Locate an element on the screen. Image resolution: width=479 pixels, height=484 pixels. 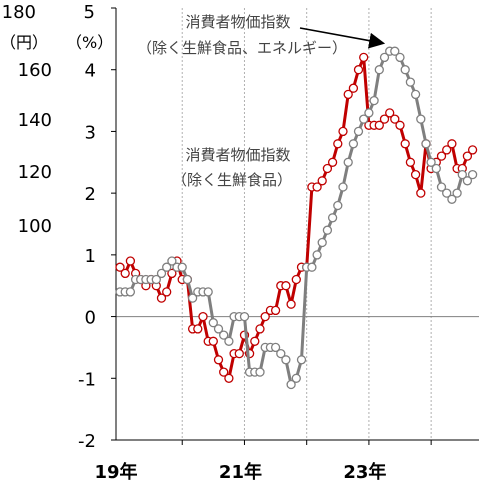
y-tick-label-5: 5 is located at coordinates (89, 12).